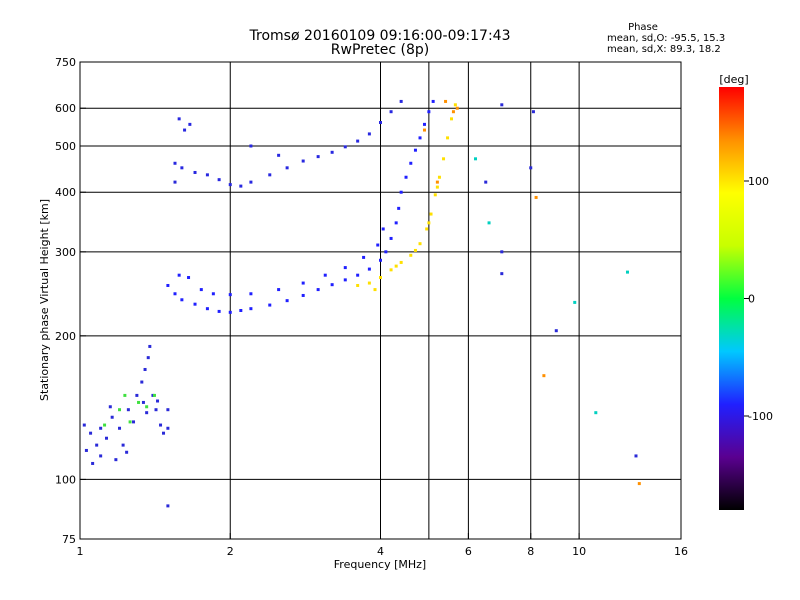  Describe the element at coordinates (731, 298) in the screenshot. I see `colorbar` at that location.